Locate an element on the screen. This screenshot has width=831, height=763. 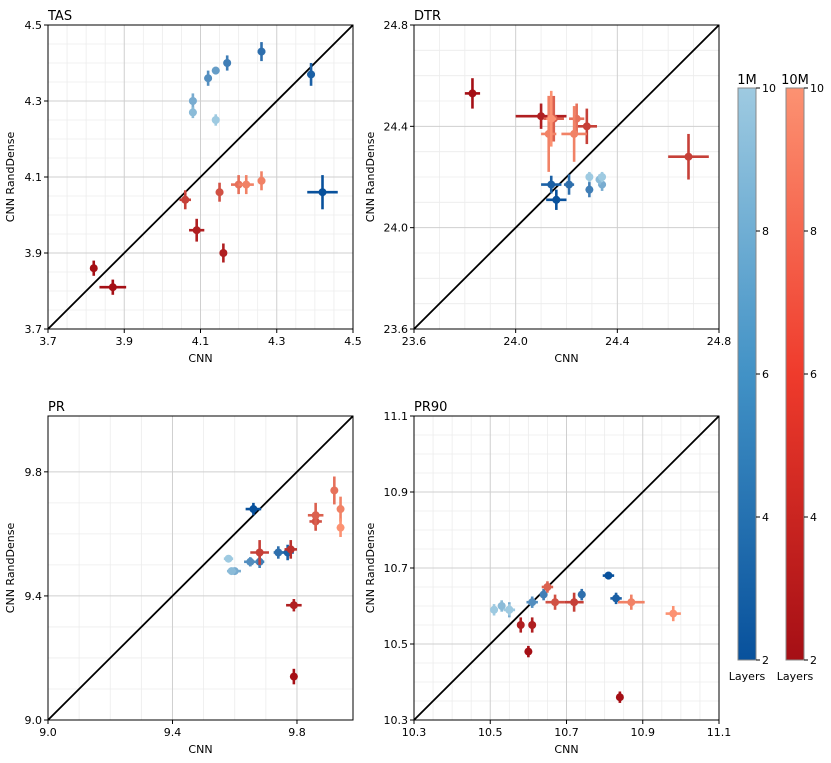
colorbar-gradient is located at coordinates (747, 374).